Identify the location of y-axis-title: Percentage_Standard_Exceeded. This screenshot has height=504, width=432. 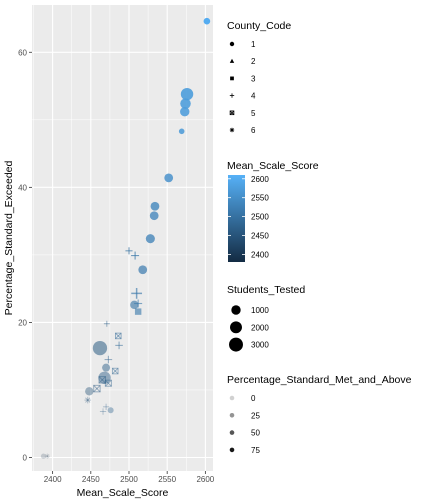
(9, 237).